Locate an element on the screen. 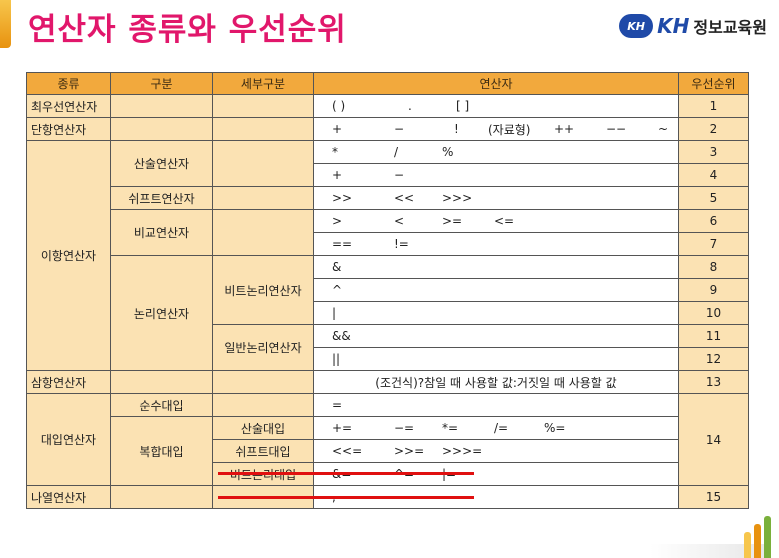  operator-cell: <<= >>= >>>= is located at coordinates (496, 451).